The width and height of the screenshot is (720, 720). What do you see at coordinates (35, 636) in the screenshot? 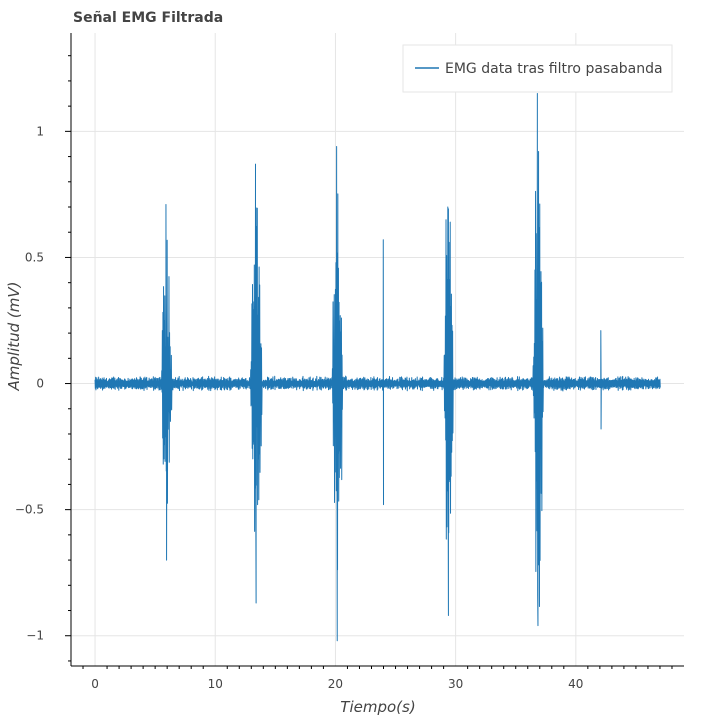
I see `y-tick-label: −1` at bounding box center [35, 636].